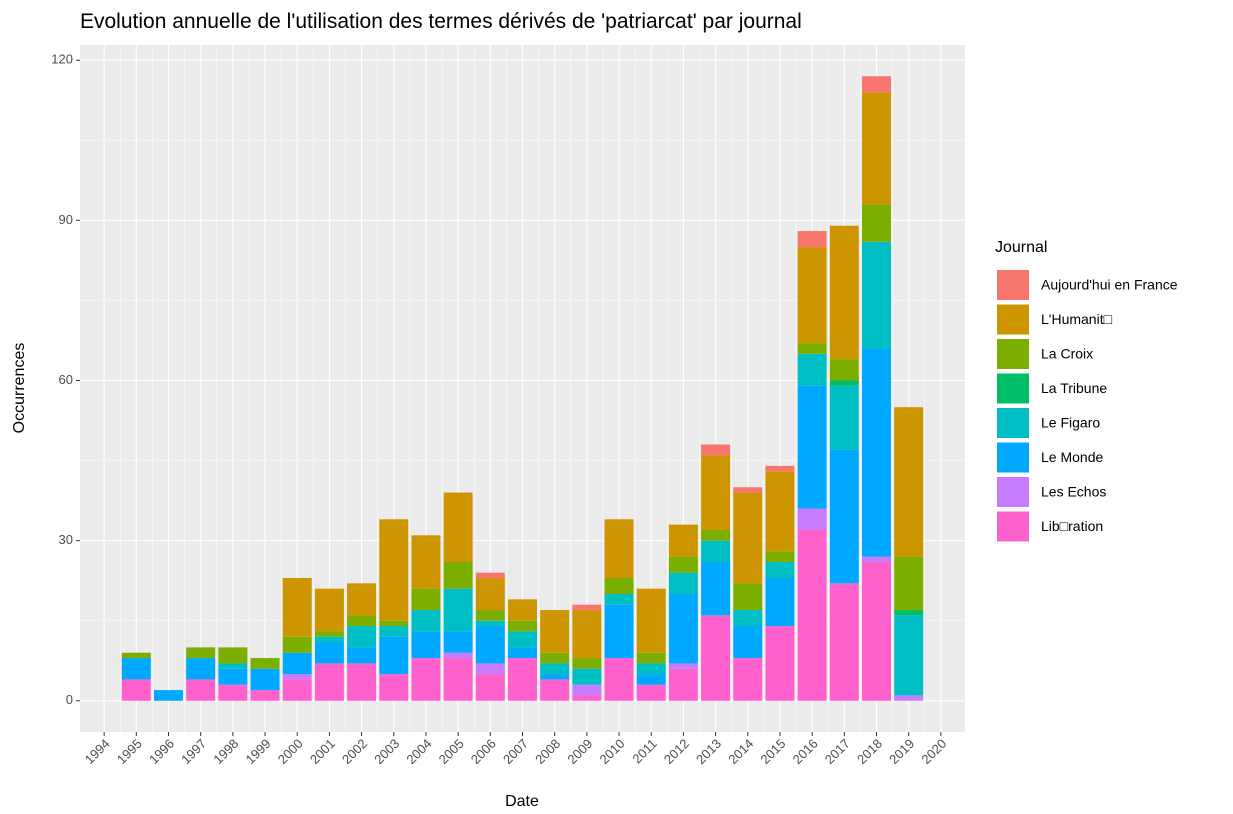  Describe the element at coordinates (1109, 285) in the screenshot. I see `legend-label: Aujourd'hui en France` at that location.